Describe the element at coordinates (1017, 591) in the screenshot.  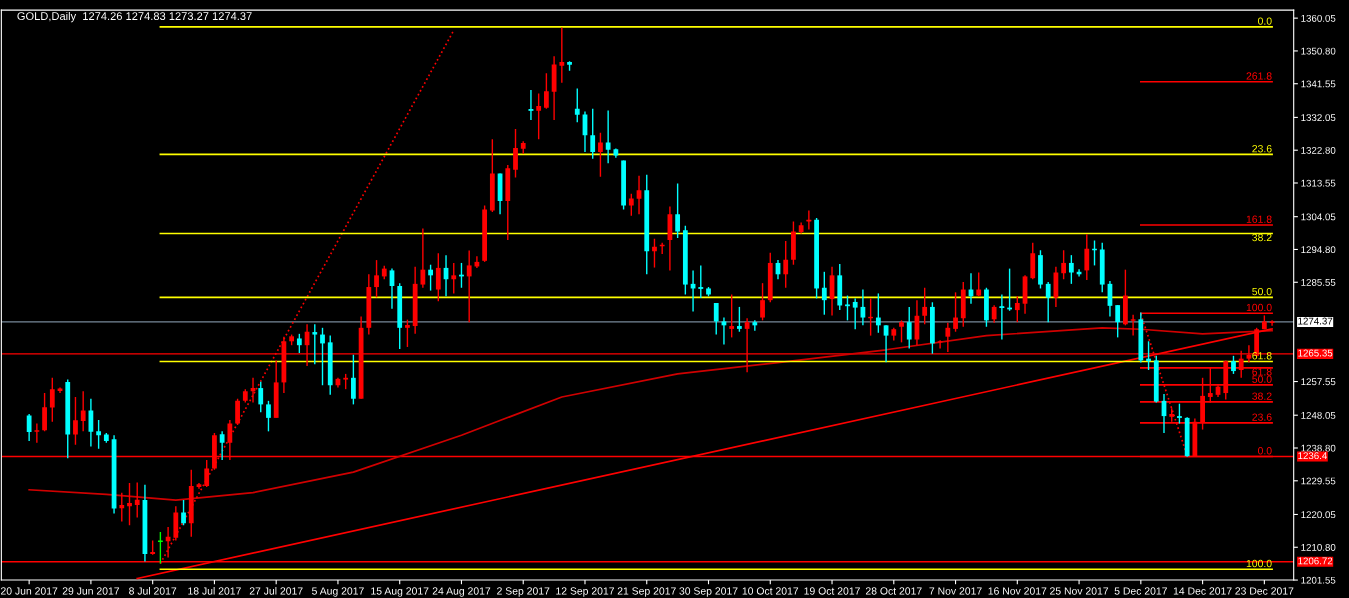
I see `x-tick-label: 16 Nov 2017` at that location.